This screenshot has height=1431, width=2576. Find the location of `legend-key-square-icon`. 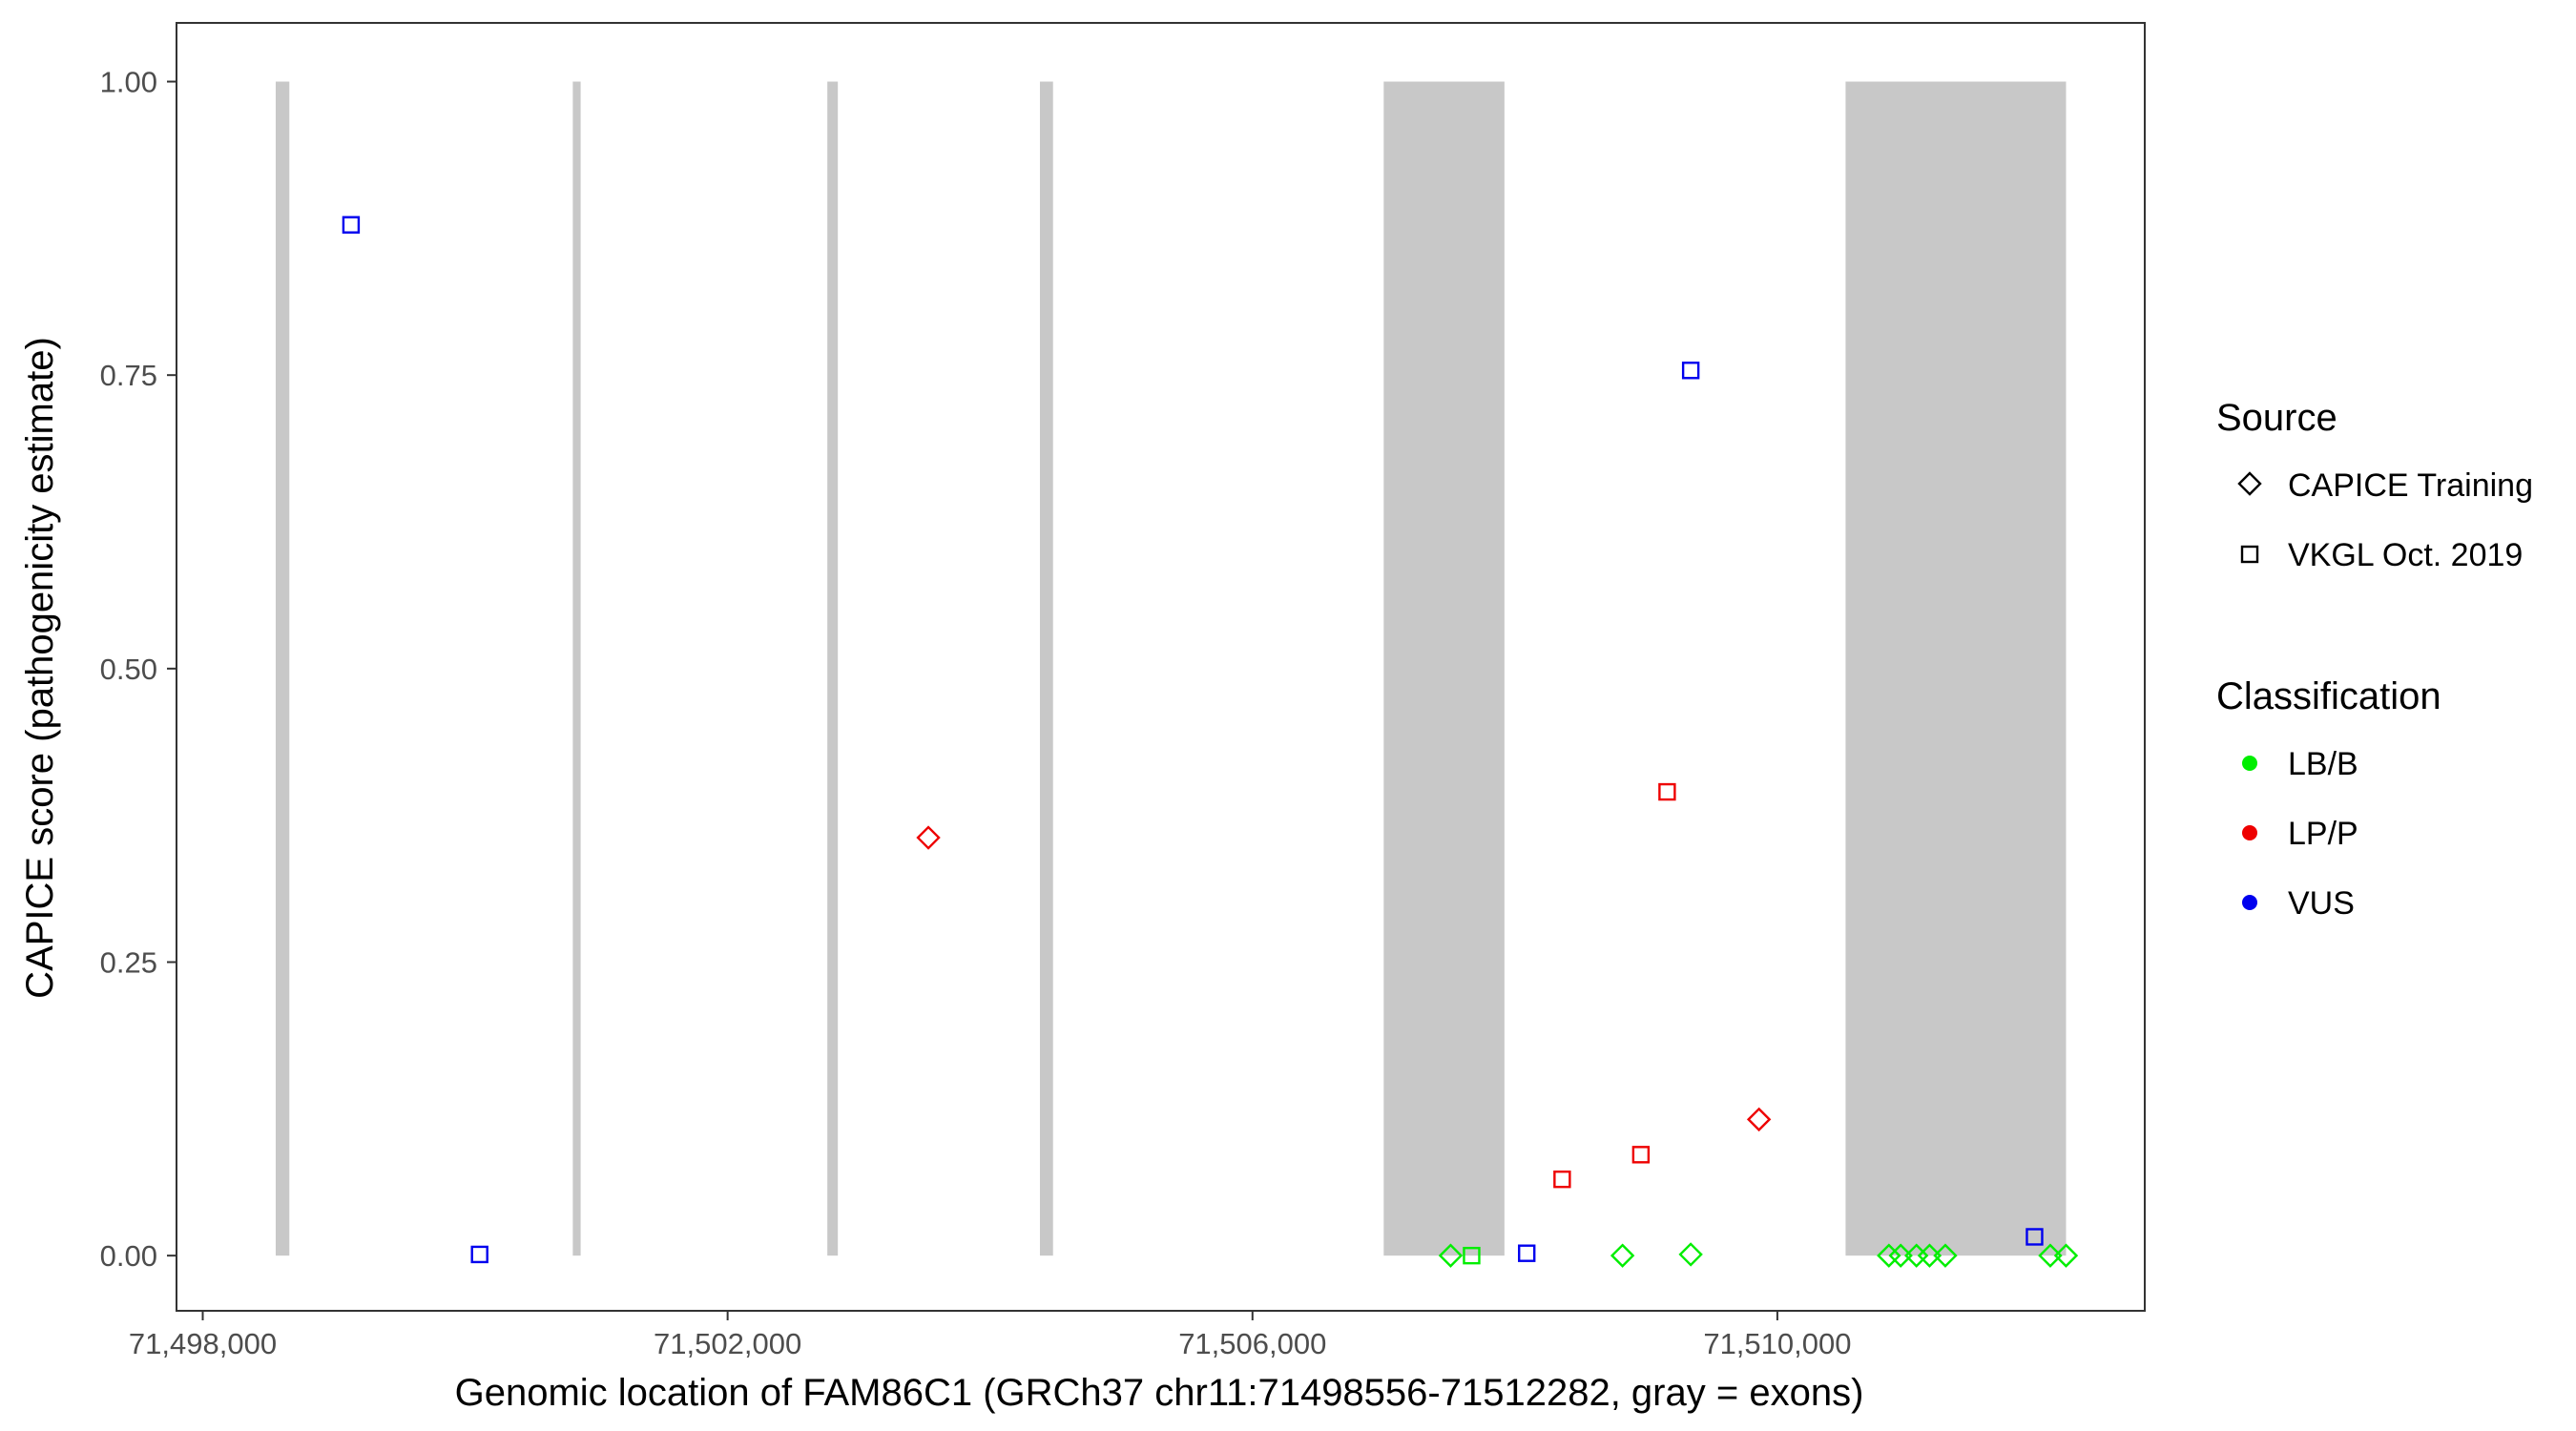

legend-key-square-icon is located at coordinates (2249, 554).